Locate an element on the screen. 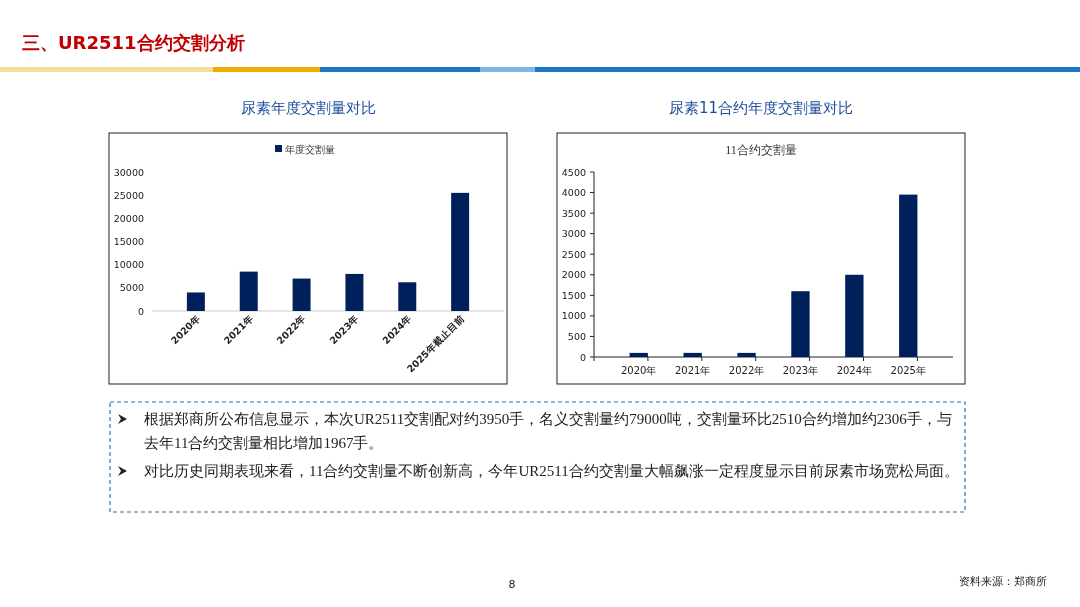  x-tick-label: 2022年 is located at coordinates (746, 370).